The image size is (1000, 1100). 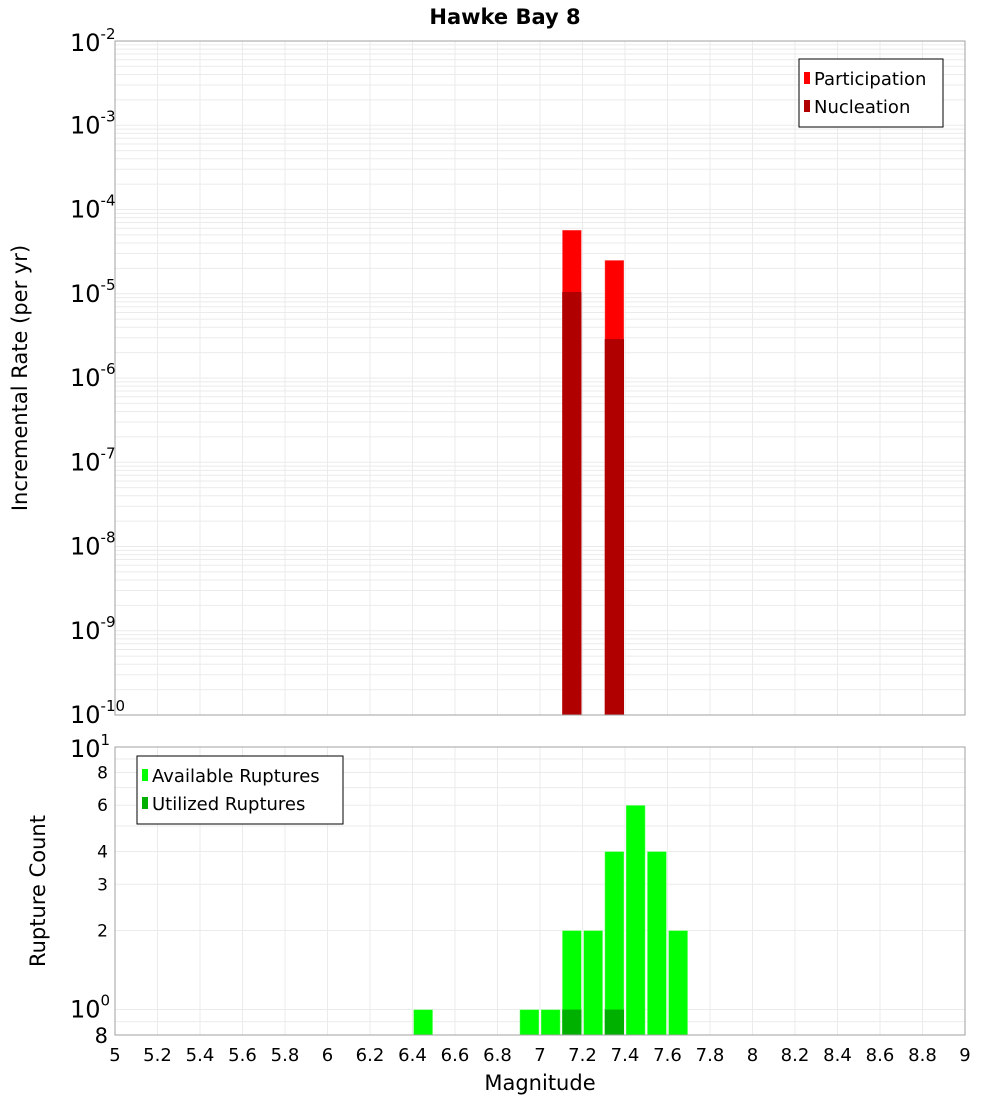 What do you see at coordinates (455, 1055) in the screenshot?
I see `x-tick-label: 6.6` at bounding box center [455, 1055].